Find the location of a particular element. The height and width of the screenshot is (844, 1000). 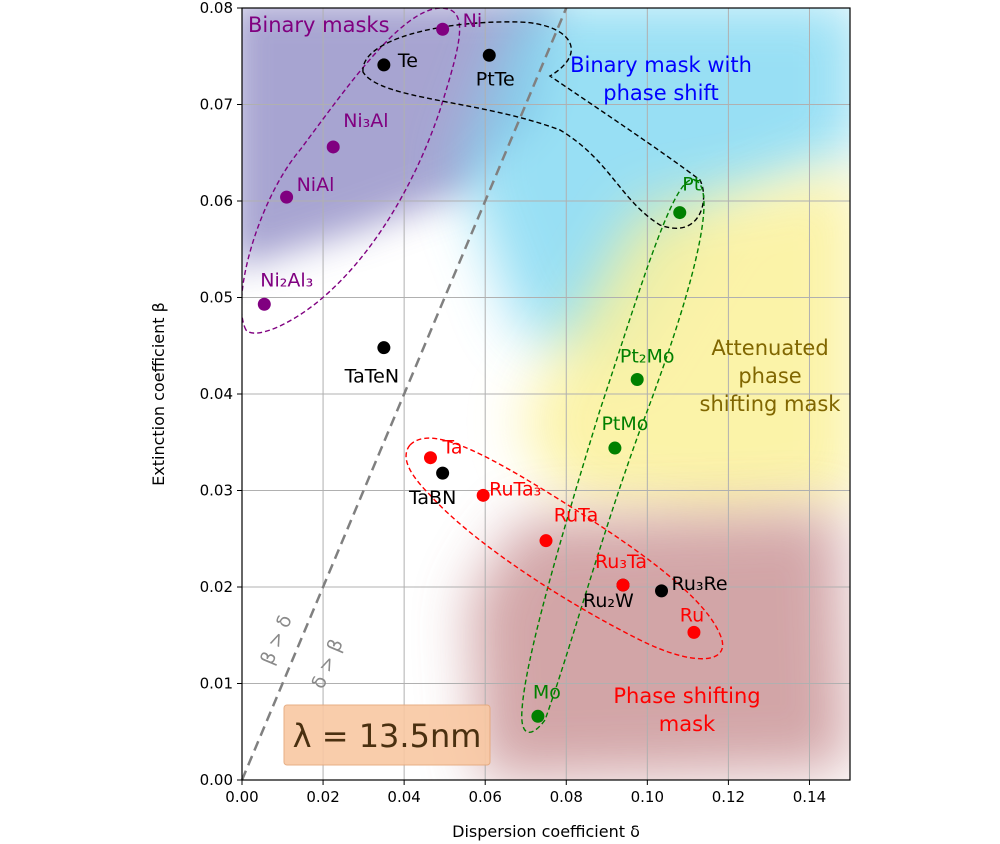

point-pt is located at coordinates (680, 213).